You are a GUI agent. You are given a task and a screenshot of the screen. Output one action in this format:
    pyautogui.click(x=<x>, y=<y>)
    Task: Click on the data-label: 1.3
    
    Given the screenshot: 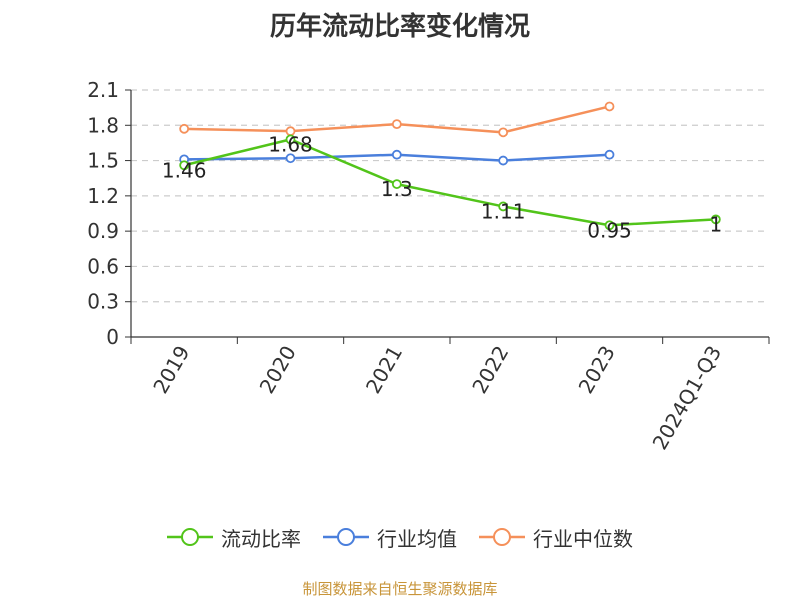 What is the action you would take?
    pyautogui.click(x=397, y=189)
    